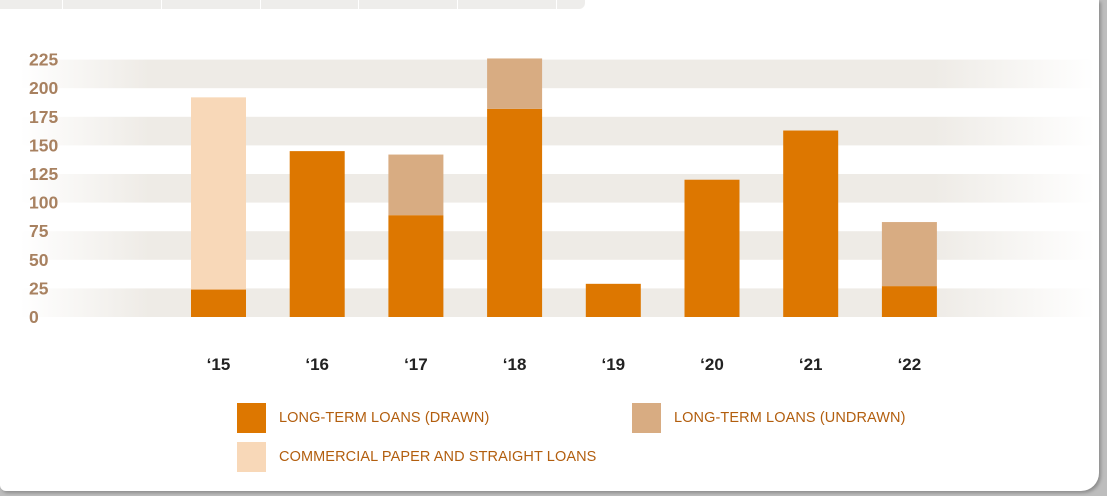  I want to click on x-tick-label: ‘20, so click(712, 364).